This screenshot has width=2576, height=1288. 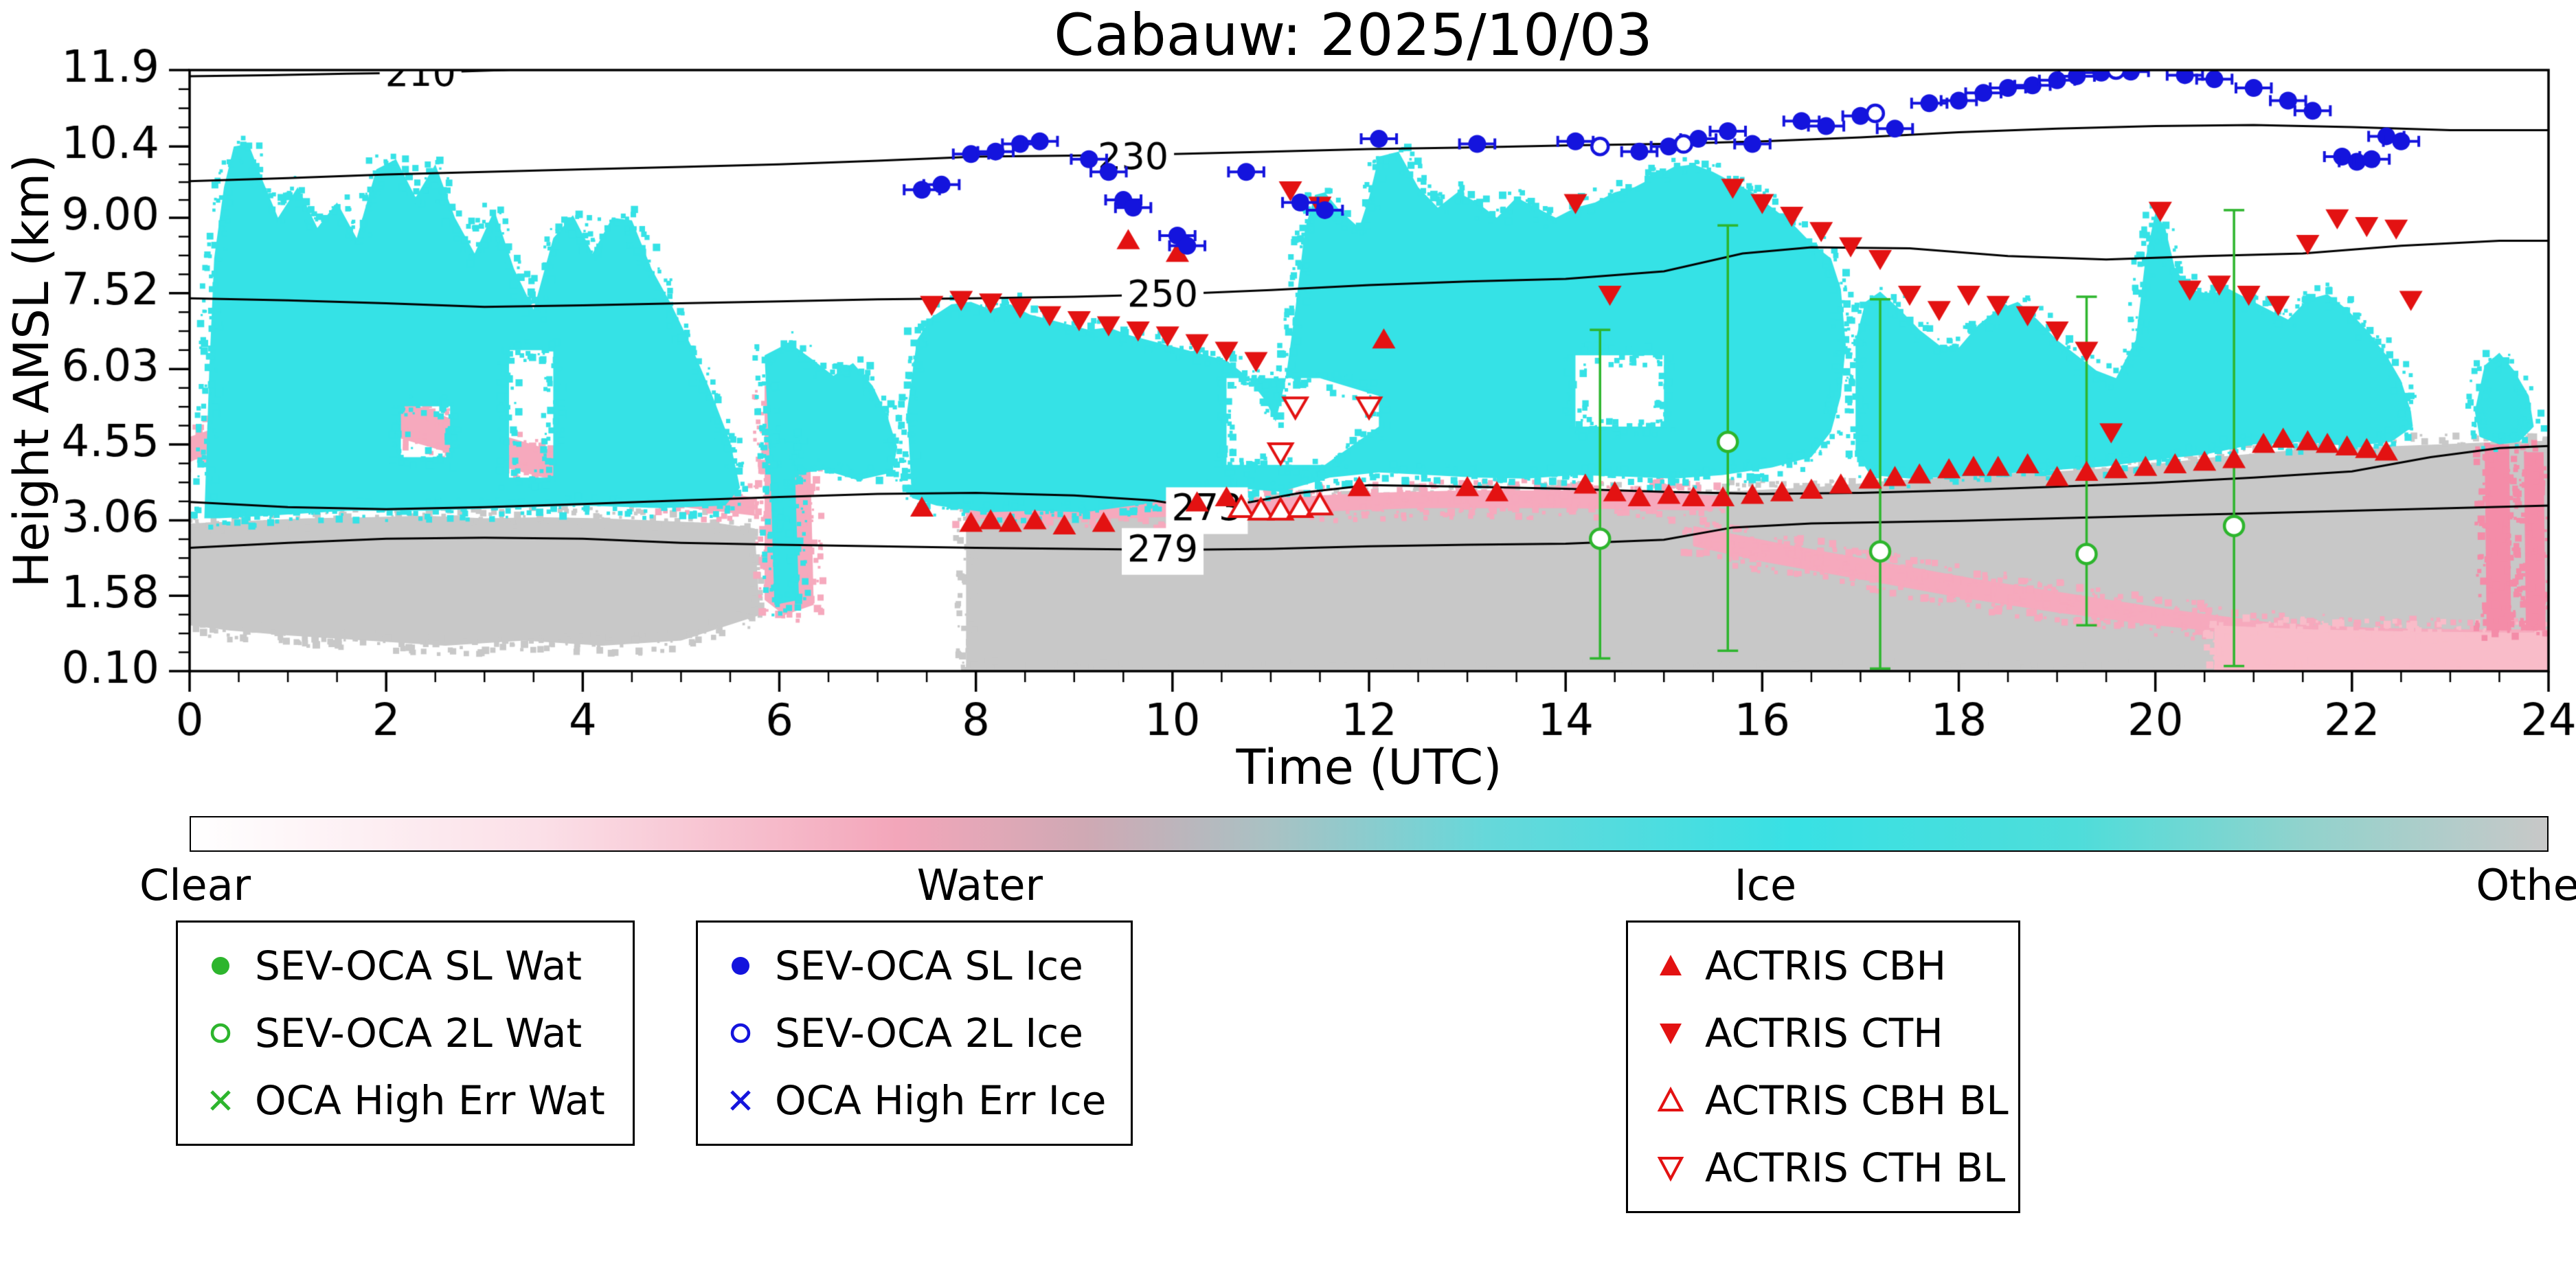 I want to click on colorbar-label-other: Other, so click(x=2526, y=885).